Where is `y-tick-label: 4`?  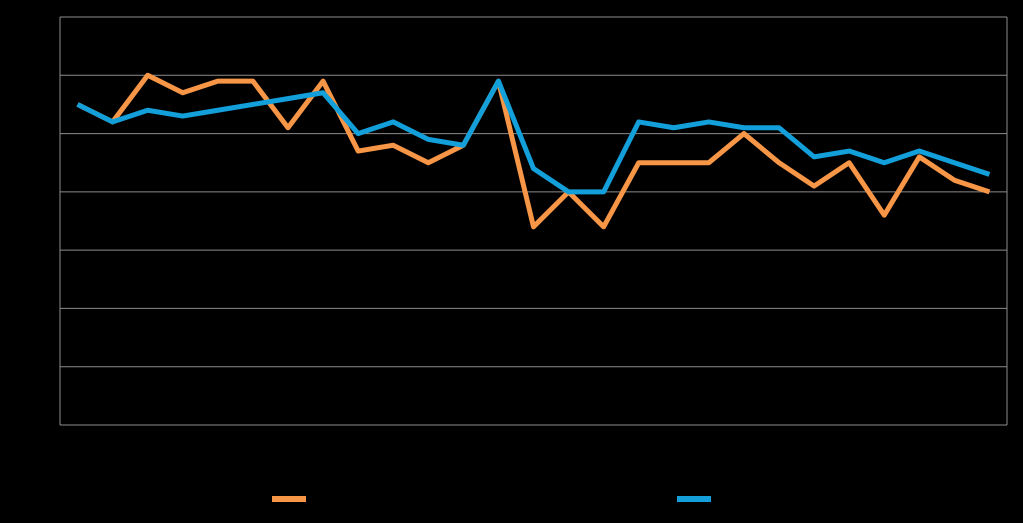
y-tick-label: 4 is located at coordinates (48, 191).